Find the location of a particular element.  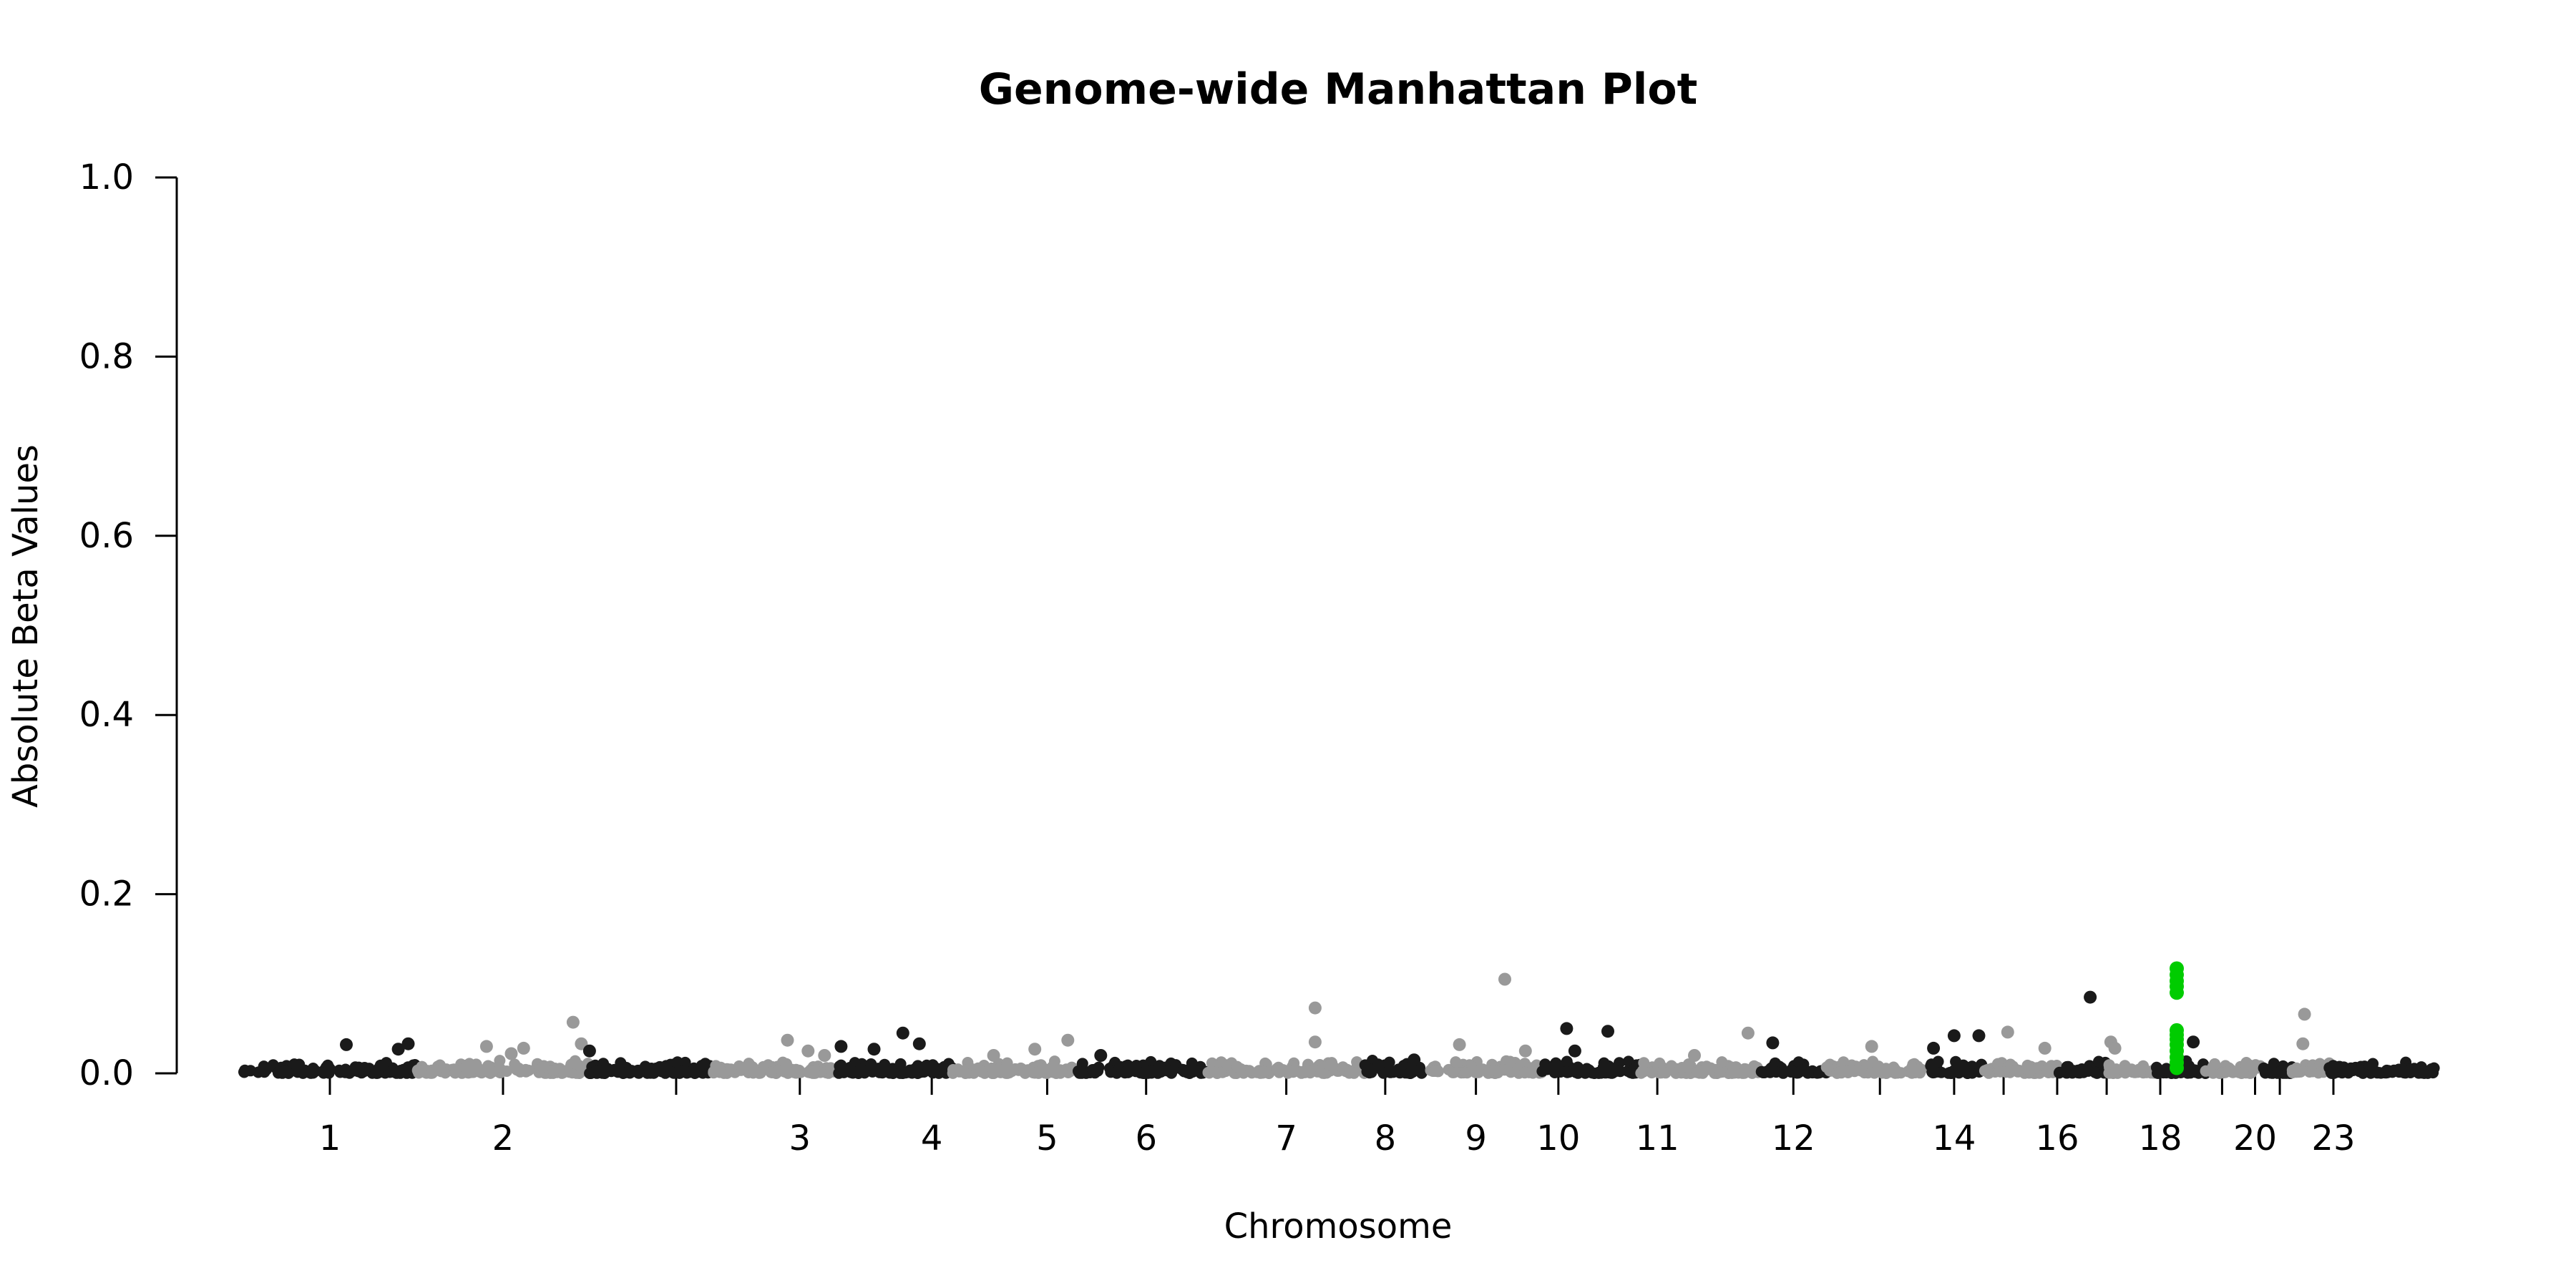

x-tick-label: 2 is located at coordinates (503, 1138).